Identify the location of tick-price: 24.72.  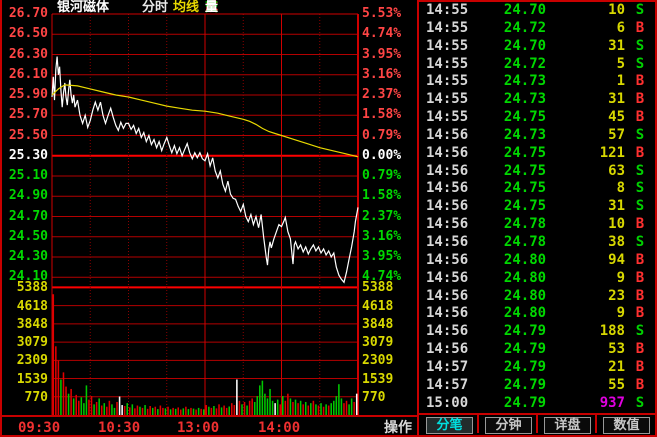
(525, 63).